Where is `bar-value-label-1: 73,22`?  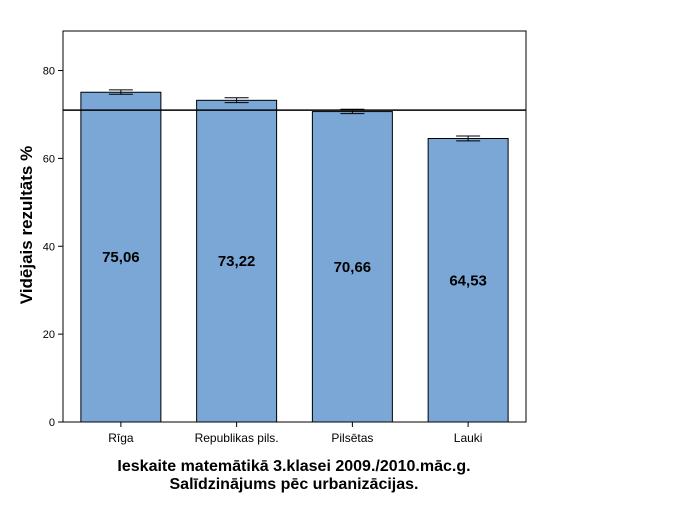
bar-value-label-1: 73,22 is located at coordinates (237, 261).